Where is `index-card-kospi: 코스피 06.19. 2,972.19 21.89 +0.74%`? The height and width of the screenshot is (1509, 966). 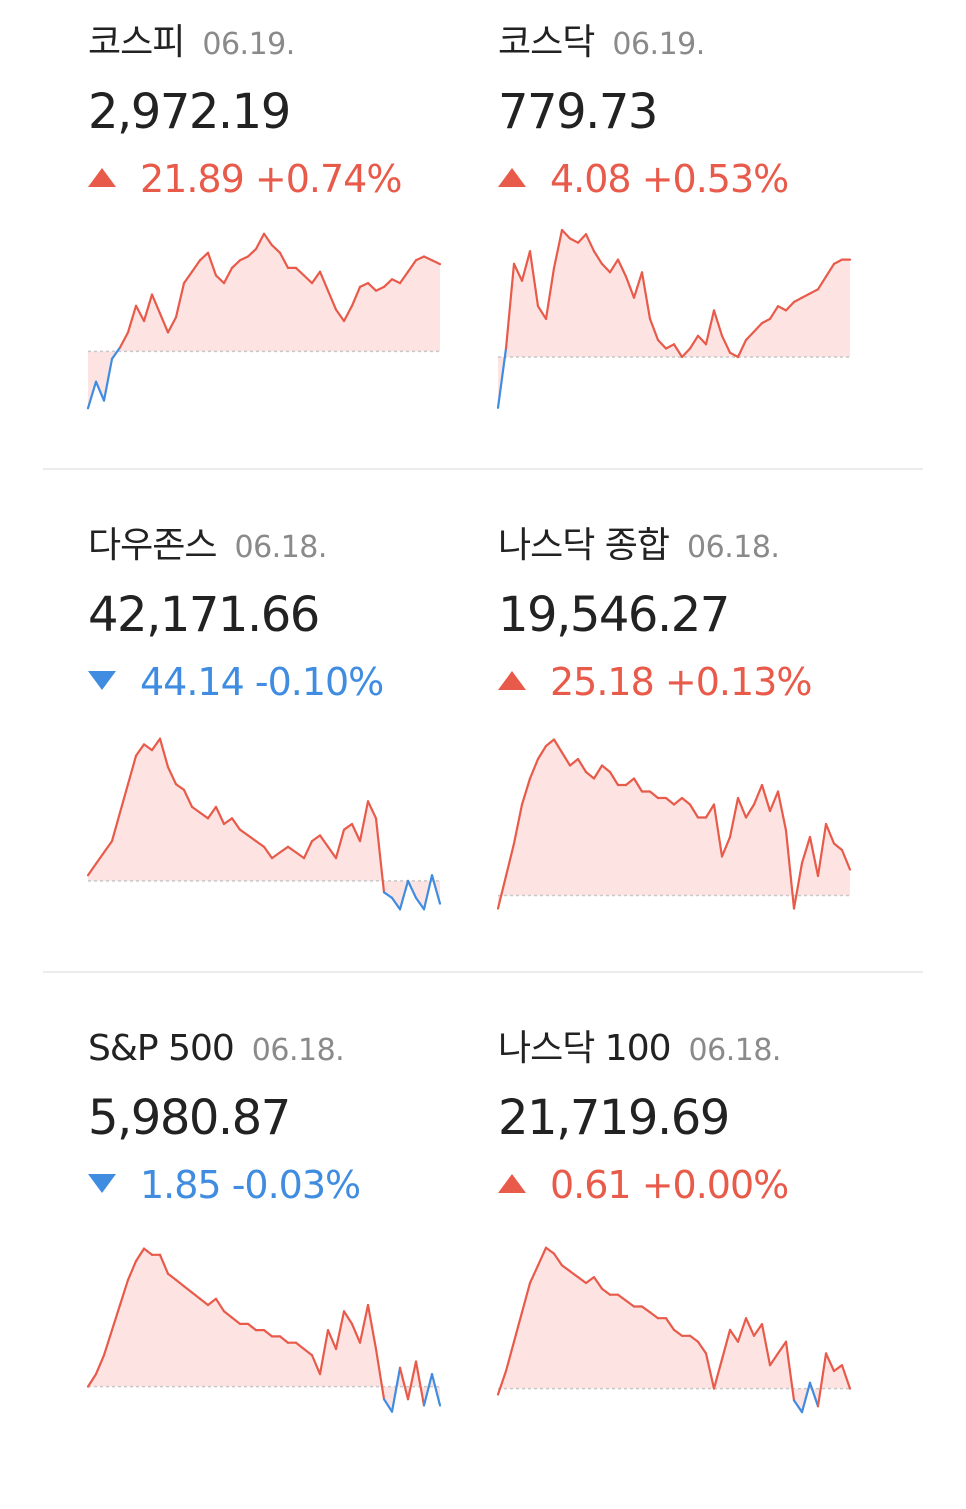 index-card-kospi: 코스피 06.19. 2,972.19 21.89 +0.74% is located at coordinates (297, 235).